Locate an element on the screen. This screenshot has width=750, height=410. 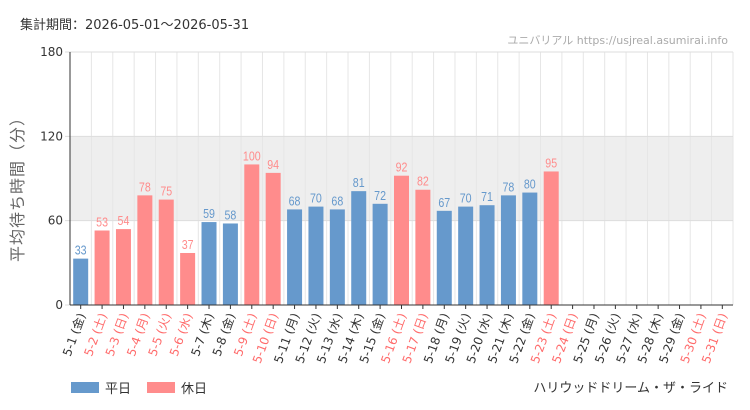
data-label: 58 is located at coordinates (230, 214).